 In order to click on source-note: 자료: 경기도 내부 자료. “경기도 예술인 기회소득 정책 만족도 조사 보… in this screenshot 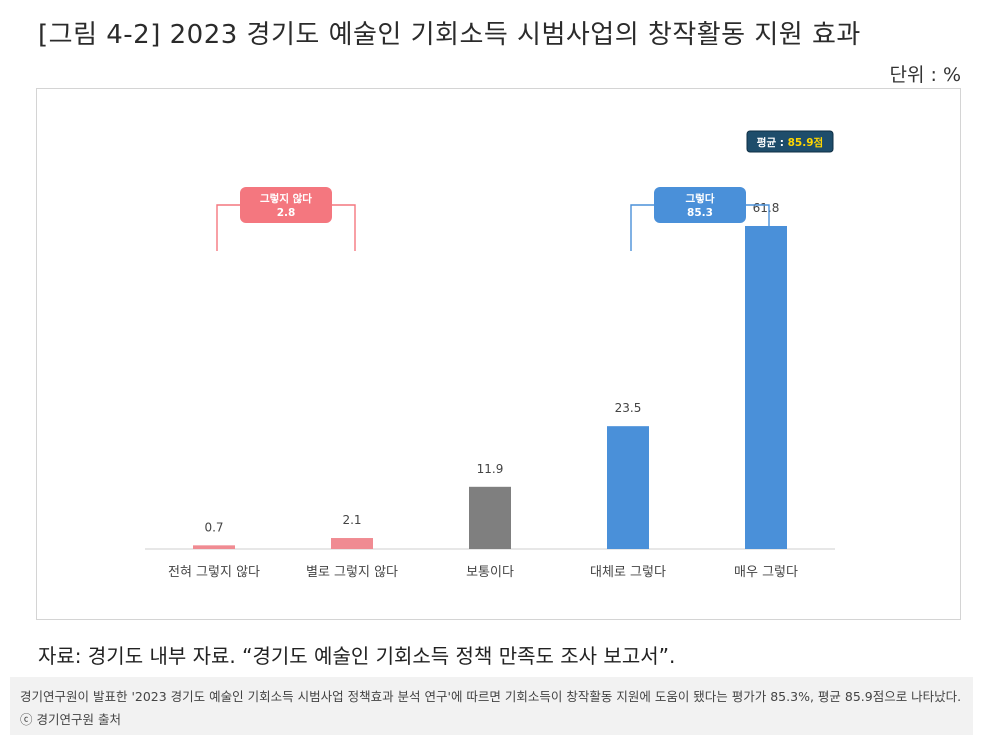, I will do `click(357, 656)`.